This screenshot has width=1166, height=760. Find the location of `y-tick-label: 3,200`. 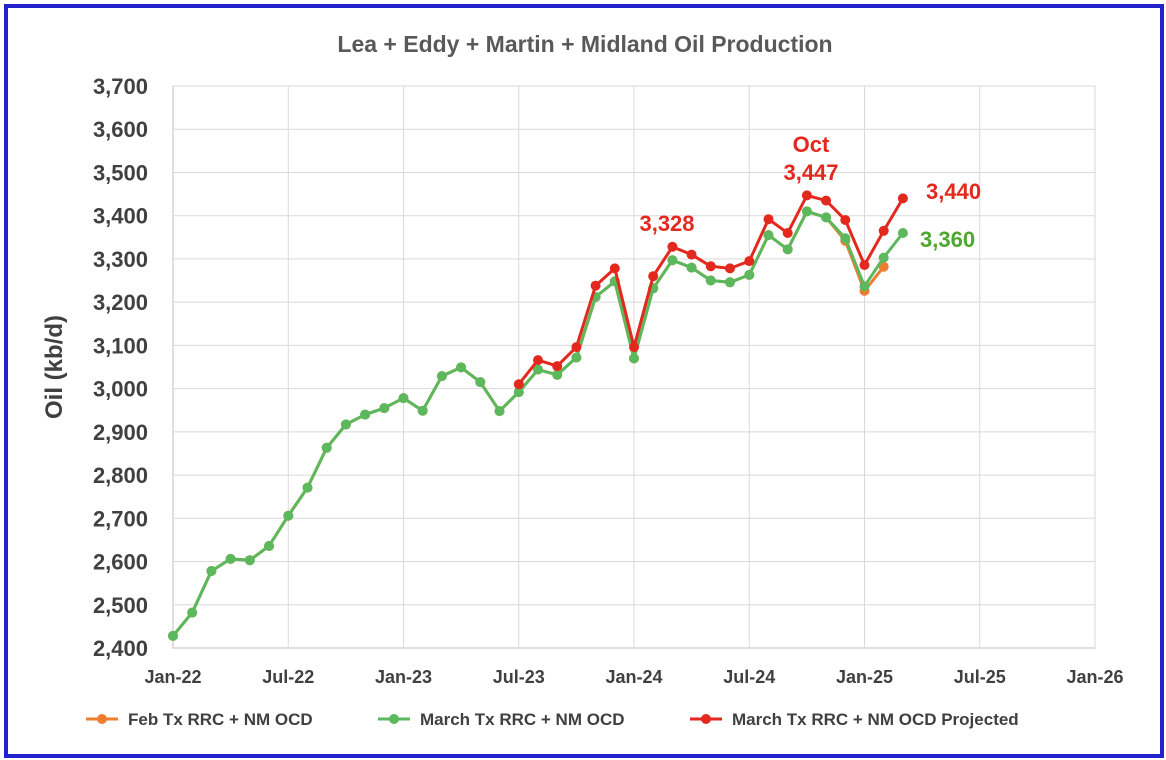

y-tick-label: 3,200 is located at coordinates (120, 302).